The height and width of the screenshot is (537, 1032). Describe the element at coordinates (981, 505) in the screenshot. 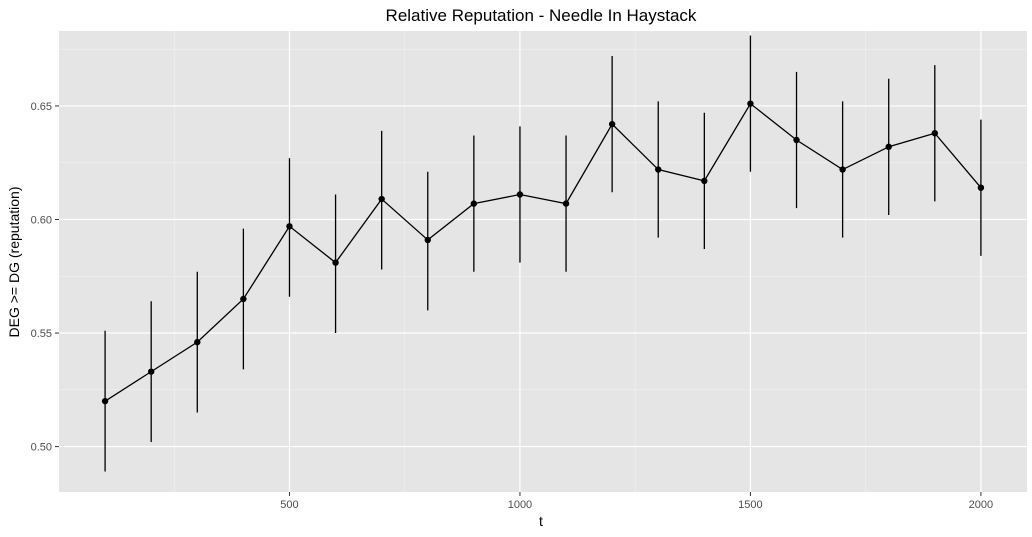

I see `x-tick-label: 2000` at that location.